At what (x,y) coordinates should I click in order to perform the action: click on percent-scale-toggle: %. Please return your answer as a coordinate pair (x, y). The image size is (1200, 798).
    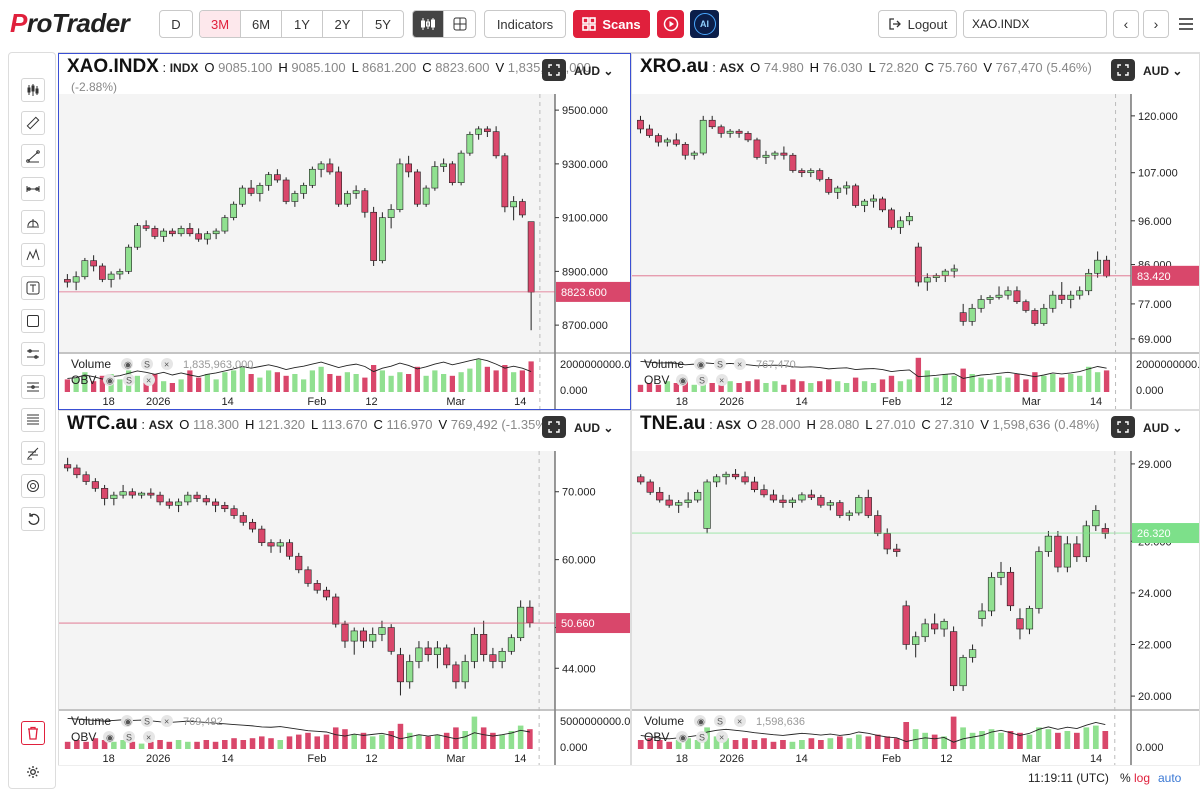
    Looking at the image, I should click on (1125, 778).